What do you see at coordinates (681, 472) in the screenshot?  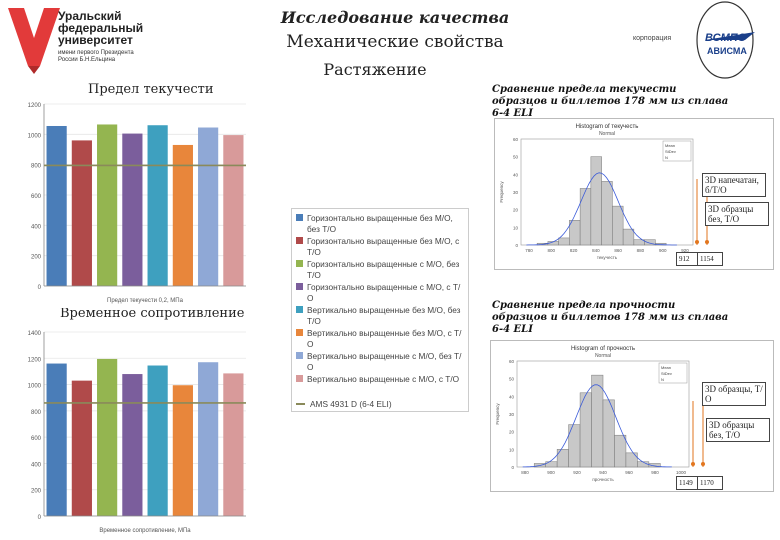 I see `x-tick-label: 1000` at bounding box center [681, 472].